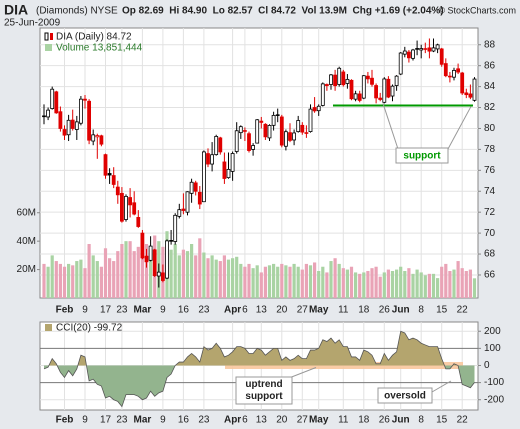 Image resolution: width=520 pixels, height=429 pixels. Describe the element at coordinates (264, 390) in the screenshot. I see `callout-box` at that location.